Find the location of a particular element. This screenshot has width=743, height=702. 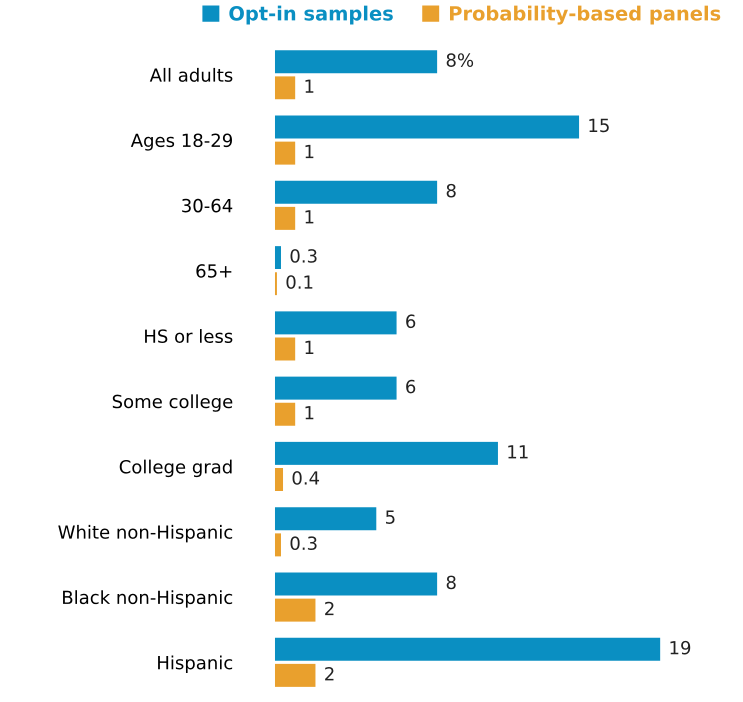

data-label: 8% is located at coordinates (460, 60).